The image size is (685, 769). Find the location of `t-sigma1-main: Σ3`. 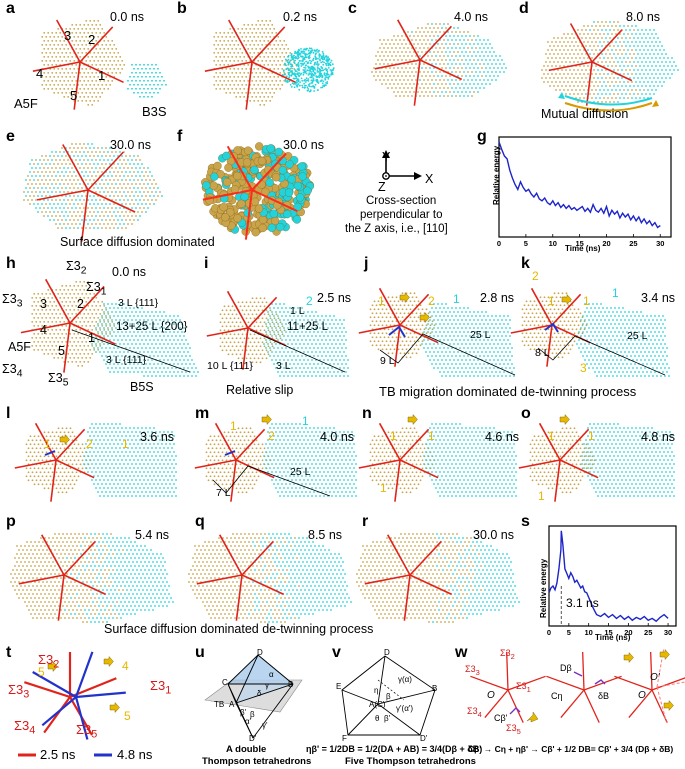

t-sigma1-main: Σ3 is located at coordinates (158, 685).